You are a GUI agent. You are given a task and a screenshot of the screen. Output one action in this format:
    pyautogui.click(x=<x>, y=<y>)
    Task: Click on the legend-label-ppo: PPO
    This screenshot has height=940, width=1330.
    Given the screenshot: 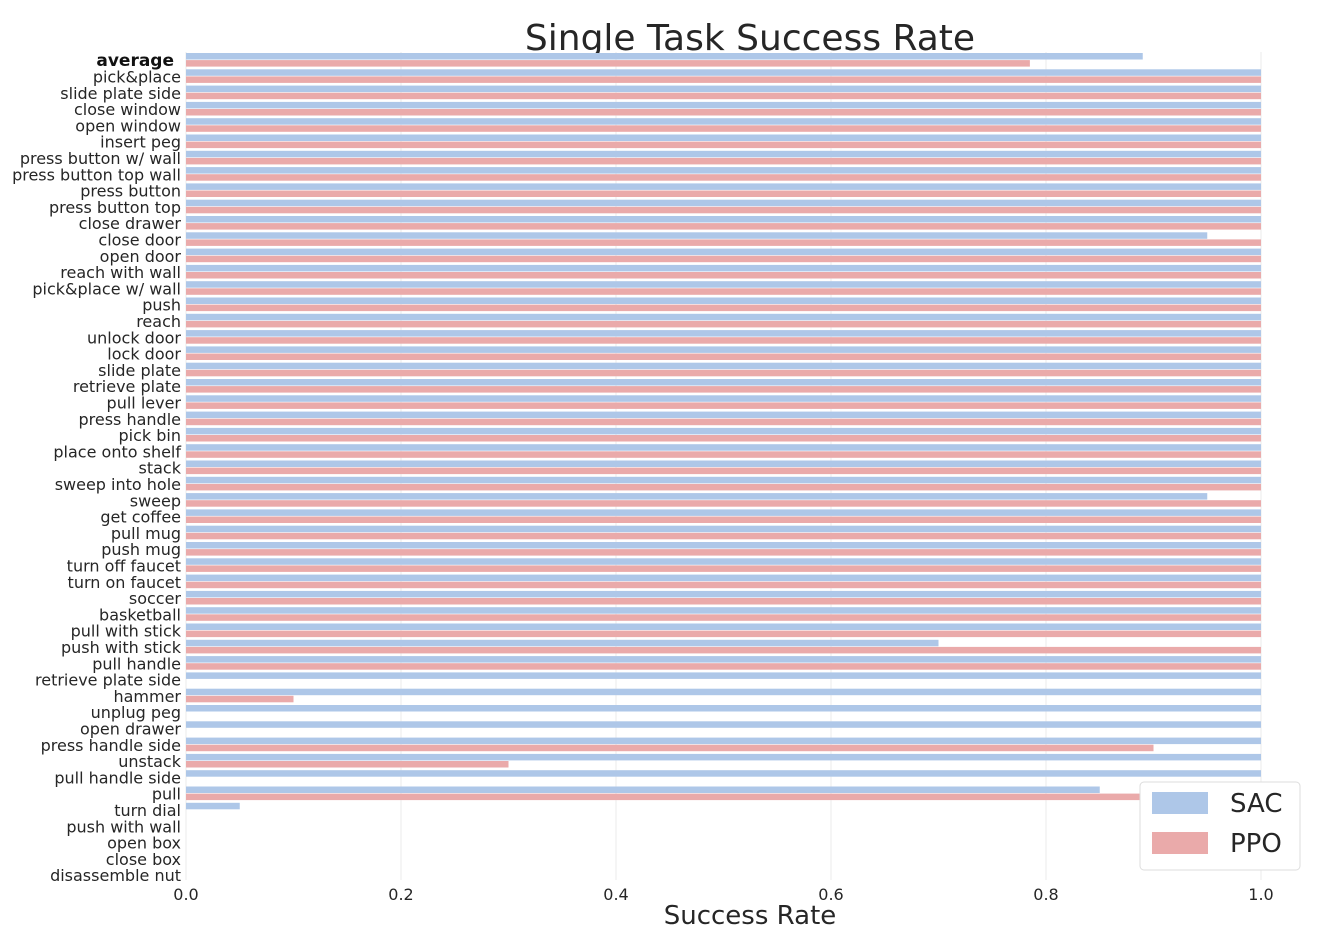 What is the action you would take?
    pyautogui.click(x=1256, y=844)
    